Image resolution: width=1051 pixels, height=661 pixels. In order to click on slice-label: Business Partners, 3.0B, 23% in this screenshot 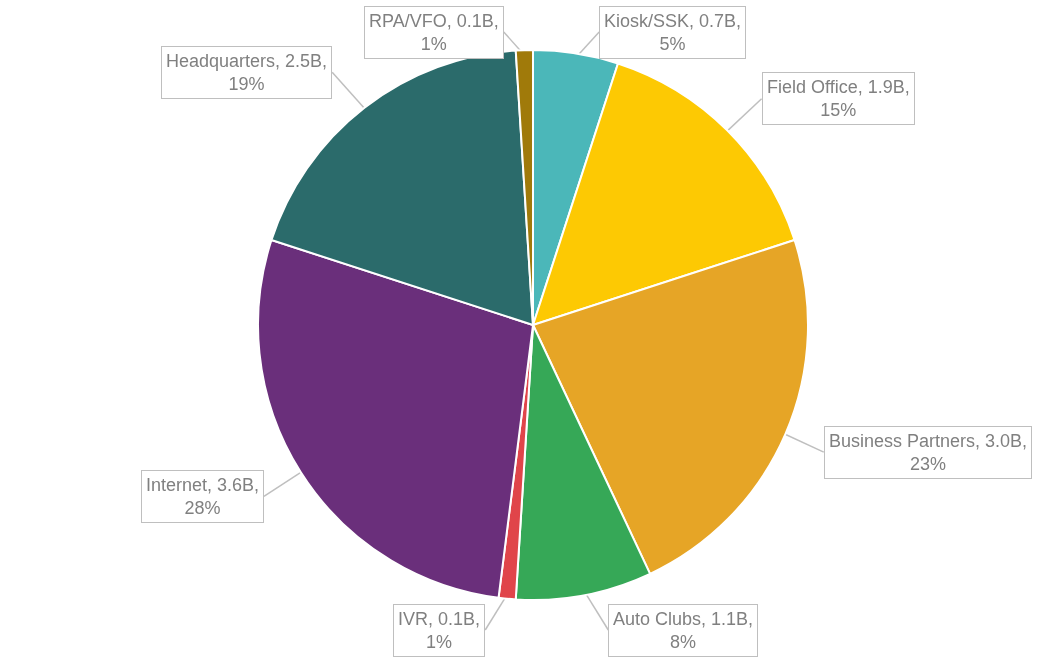, I will do `click(928, 453)`.